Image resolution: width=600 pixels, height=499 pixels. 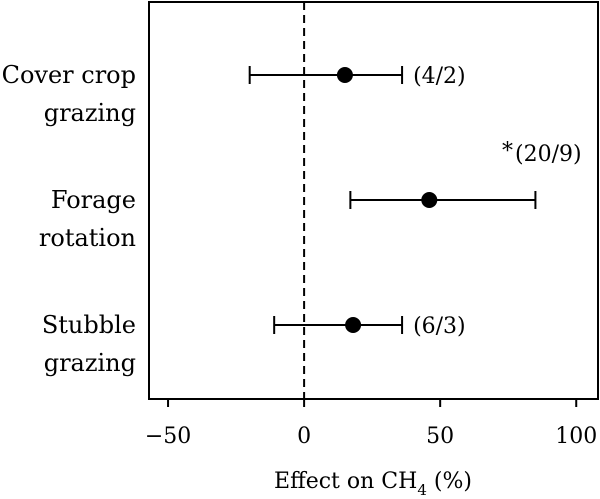 What do you see at coordinates (548, 154) in the screenshot?
I see `count-annotation: (20/9)` at bounding box center [548, 154].